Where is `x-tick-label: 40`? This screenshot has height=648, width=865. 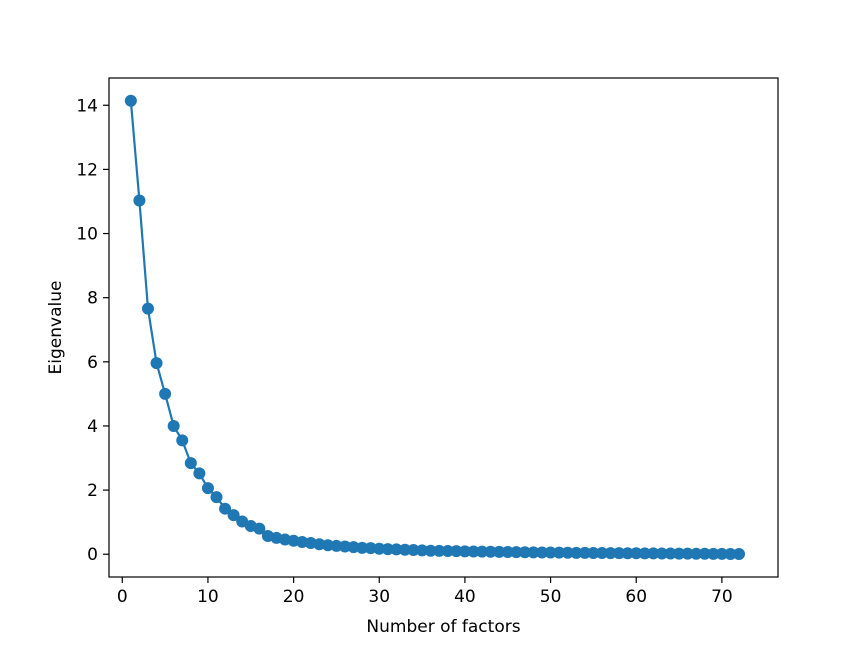 x-tick-label: 40 is located at coordinates (465, 597).